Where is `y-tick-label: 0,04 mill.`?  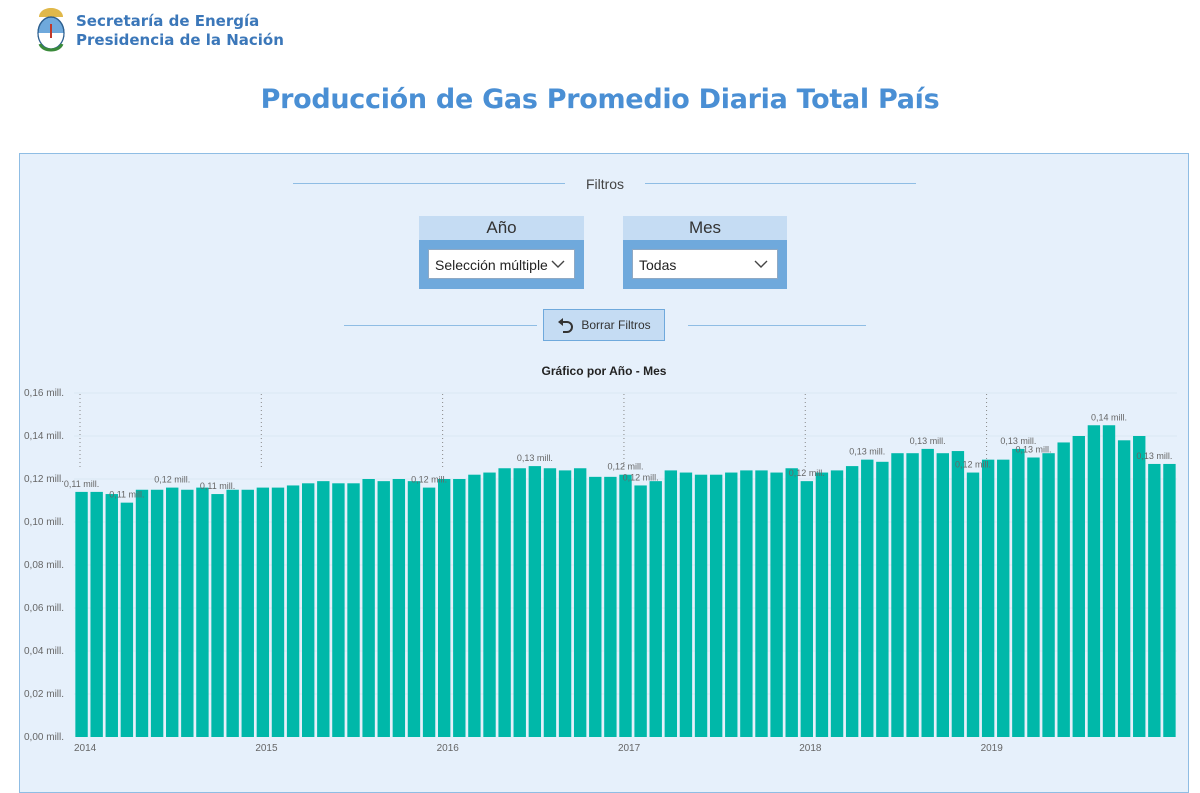 y-tick-label: 0,04 mill. is located at coordinates (44, 651).